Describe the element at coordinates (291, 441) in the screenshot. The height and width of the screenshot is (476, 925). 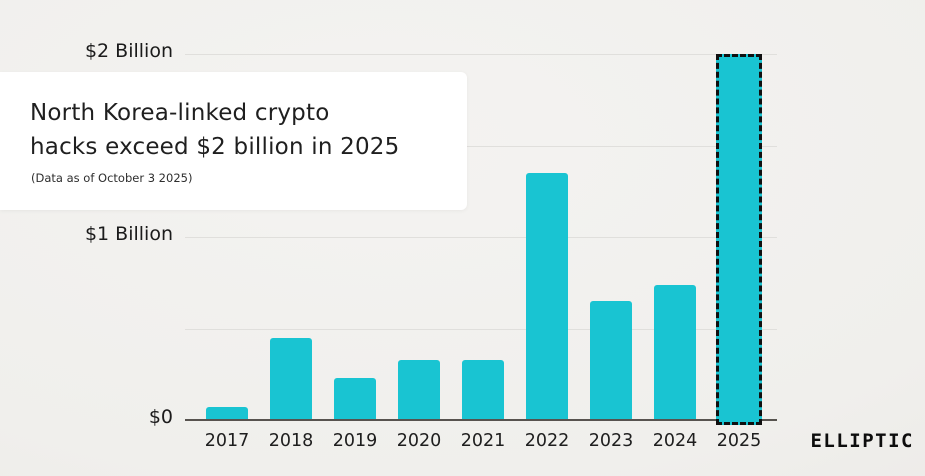
I see `x-axis-label-2018: 2018` at that location.